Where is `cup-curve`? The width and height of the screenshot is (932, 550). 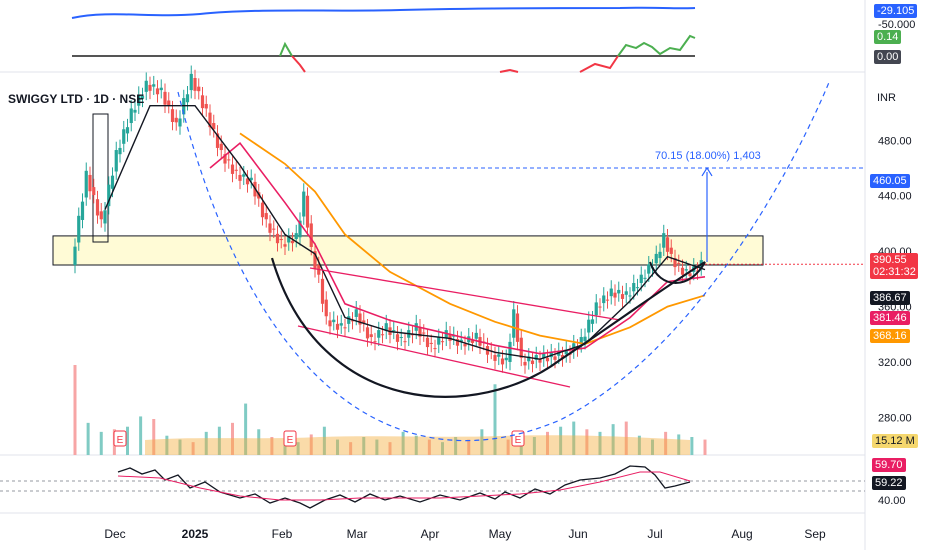
cup-curve is located at coordinates (488, 327).